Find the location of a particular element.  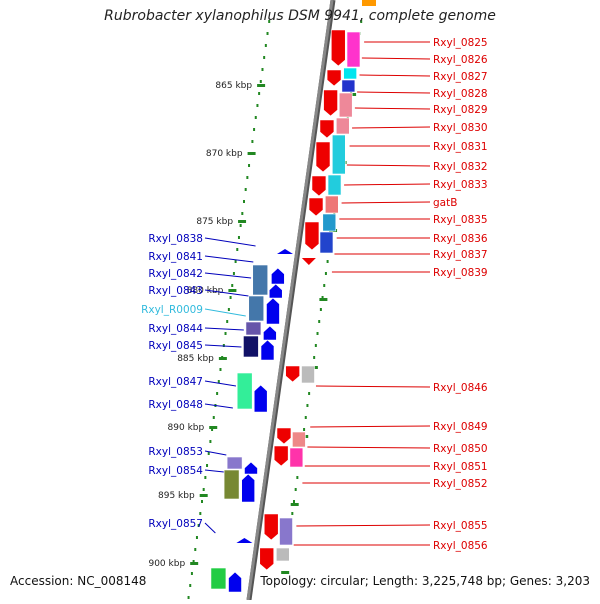

scale-tick-label: 880 kbp is located at coordinates (205, 291).